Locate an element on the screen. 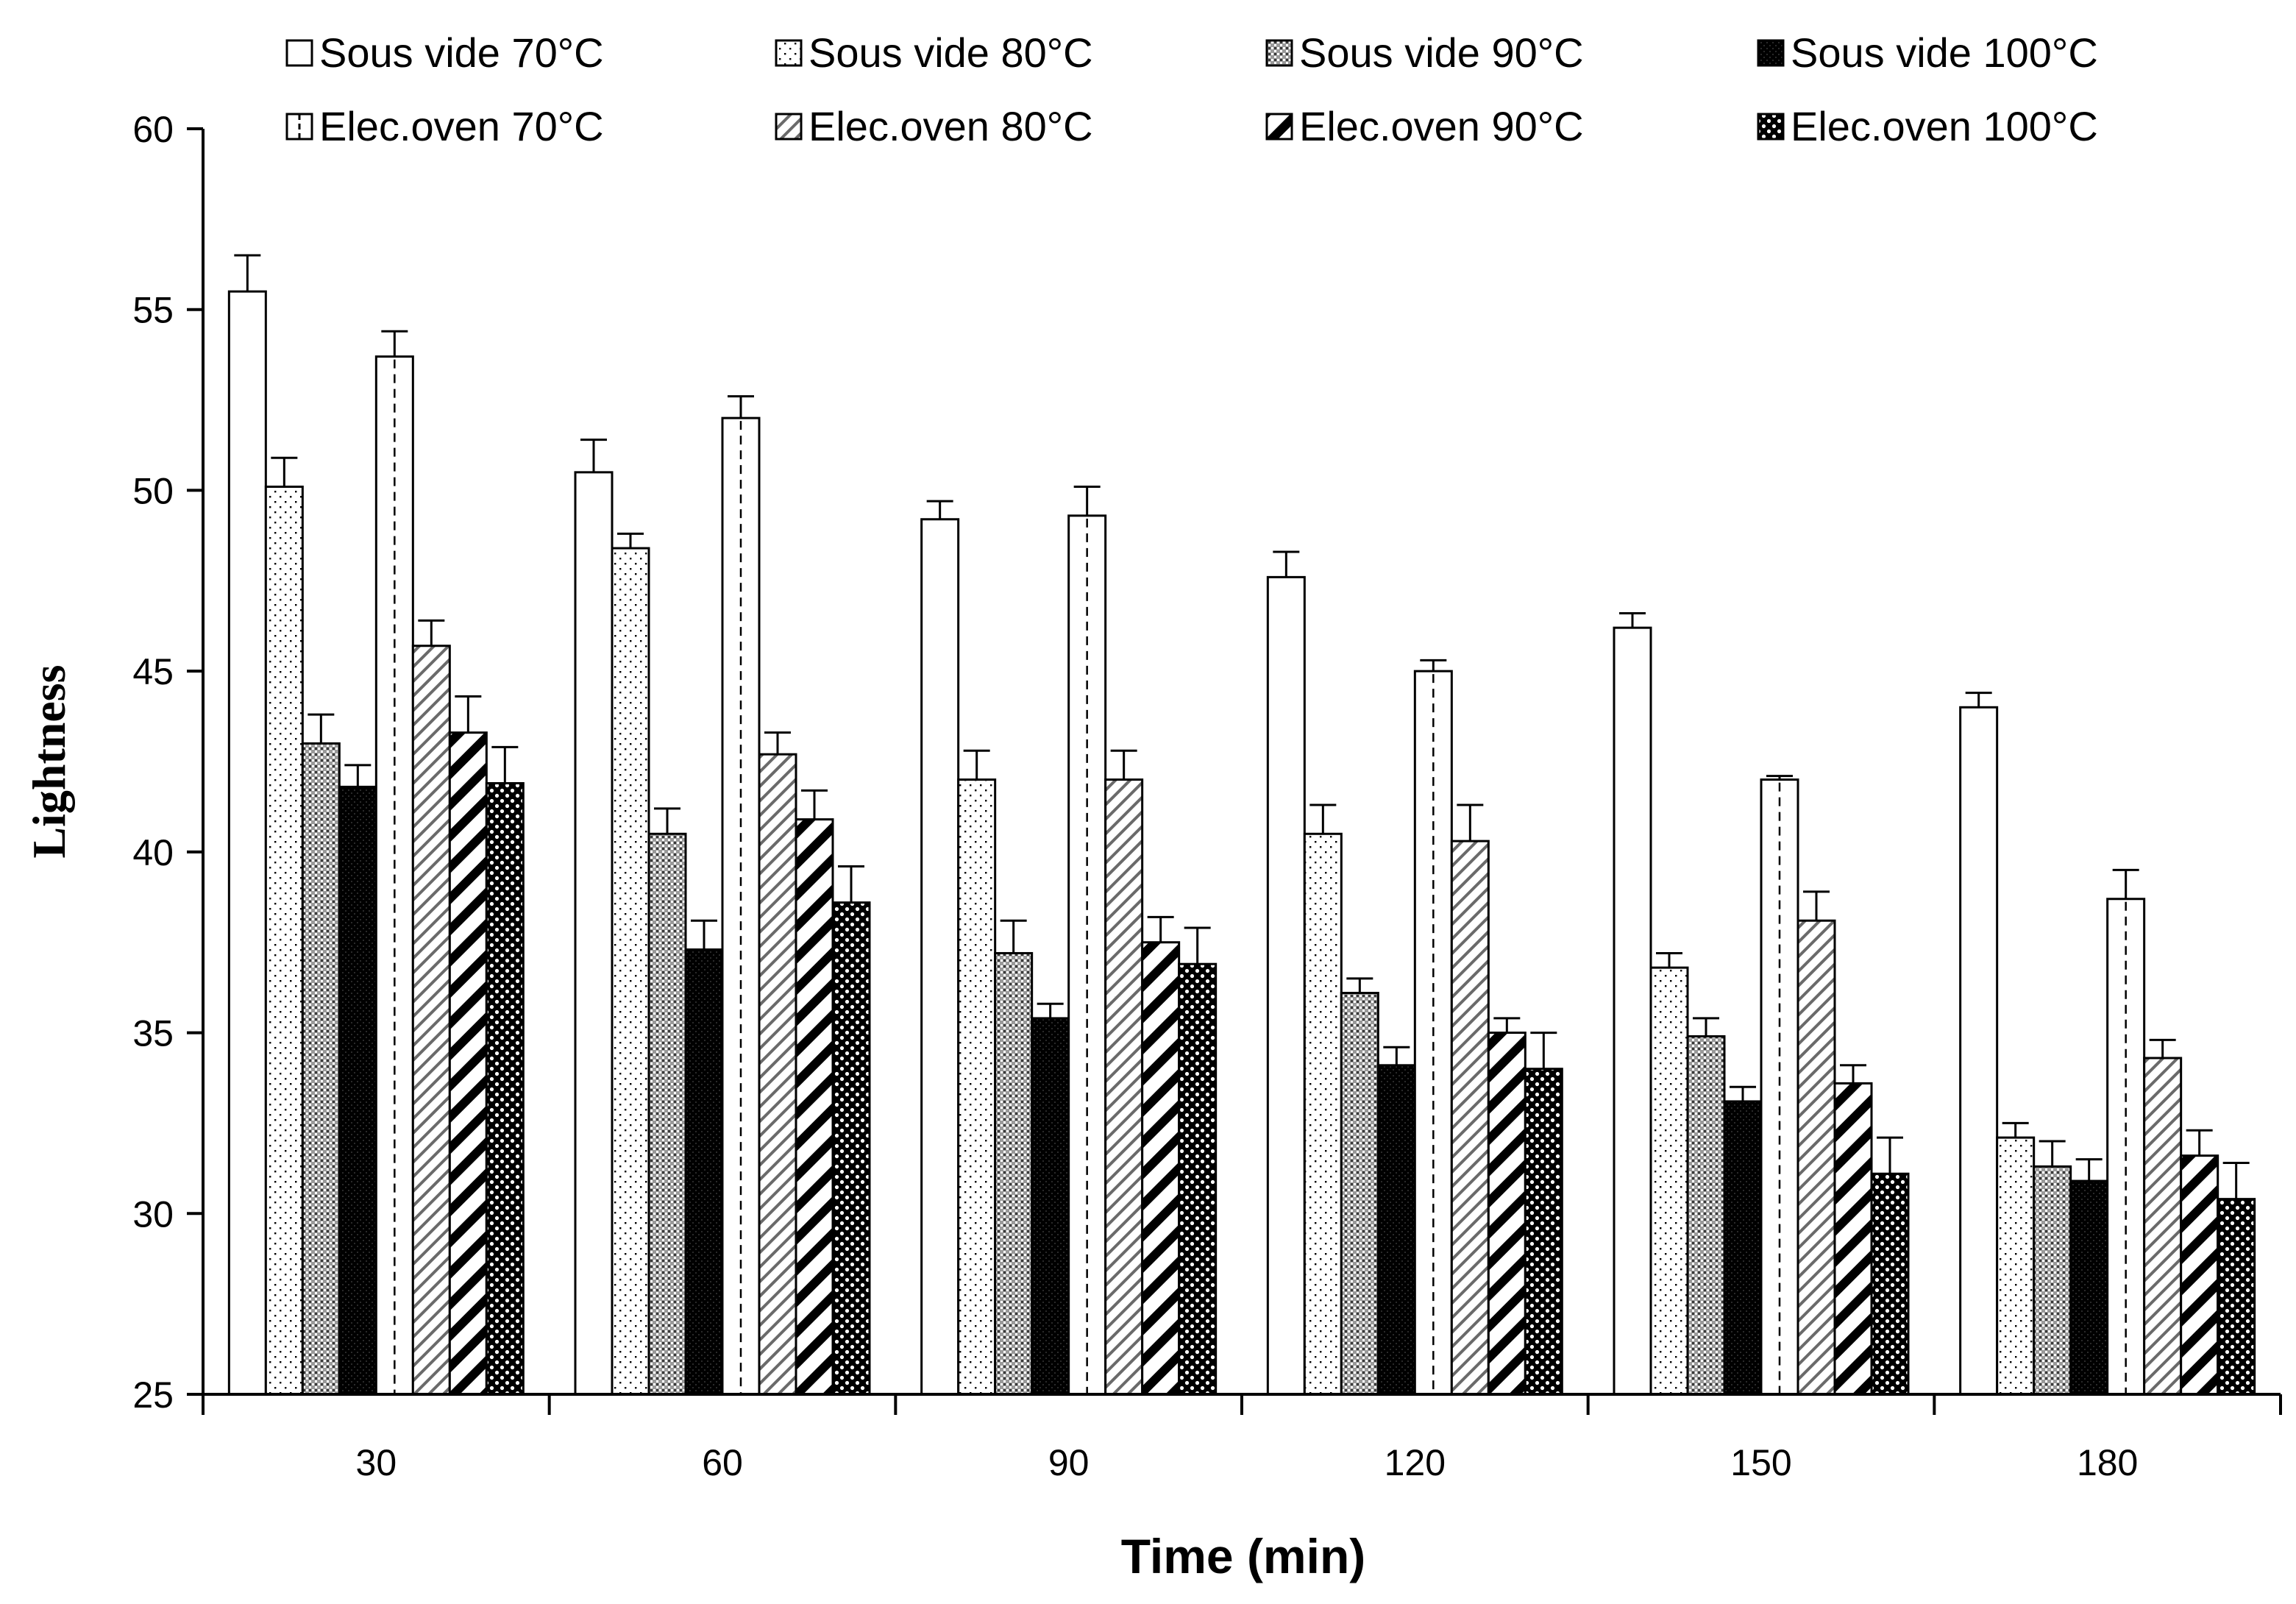 This screenshot has height=1604, width=2296. legend-item: Elec.oven 80°C is located at coordinates (934, 126).